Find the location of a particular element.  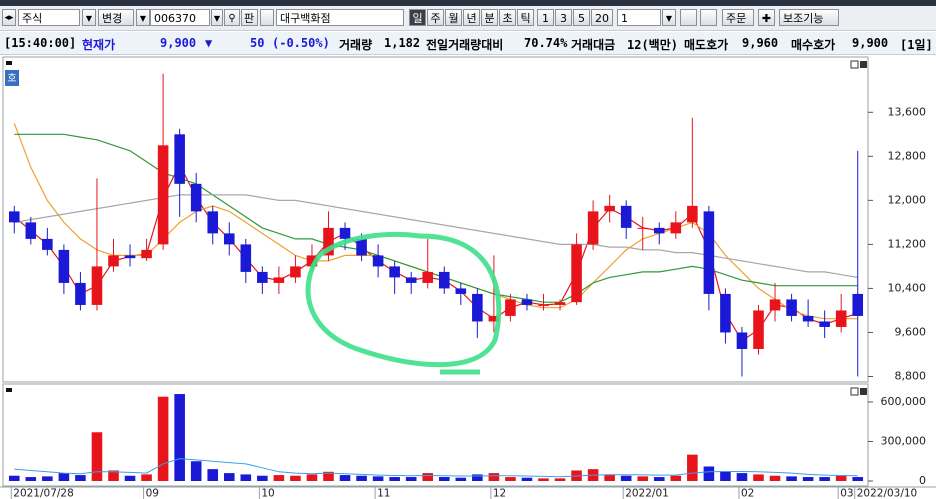

period-button: 주 is located at coordinates (435, 17).